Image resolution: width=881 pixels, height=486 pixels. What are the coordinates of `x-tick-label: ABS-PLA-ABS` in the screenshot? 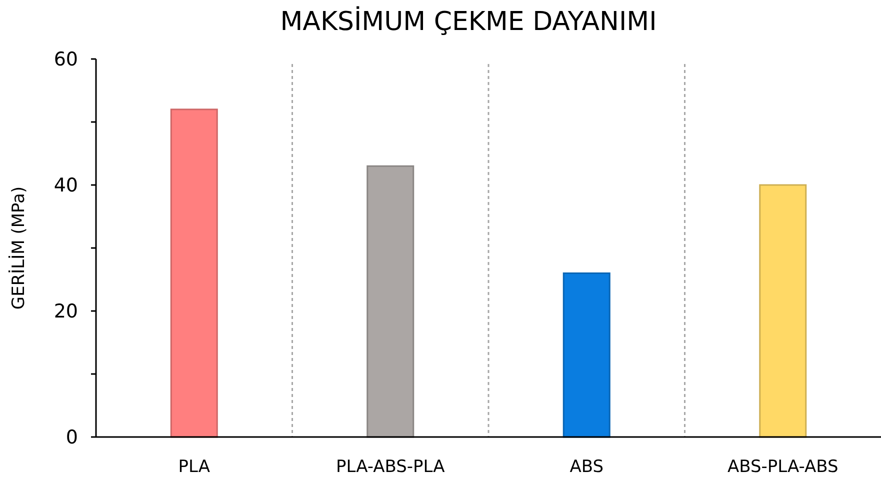 It's located at (782, 467).